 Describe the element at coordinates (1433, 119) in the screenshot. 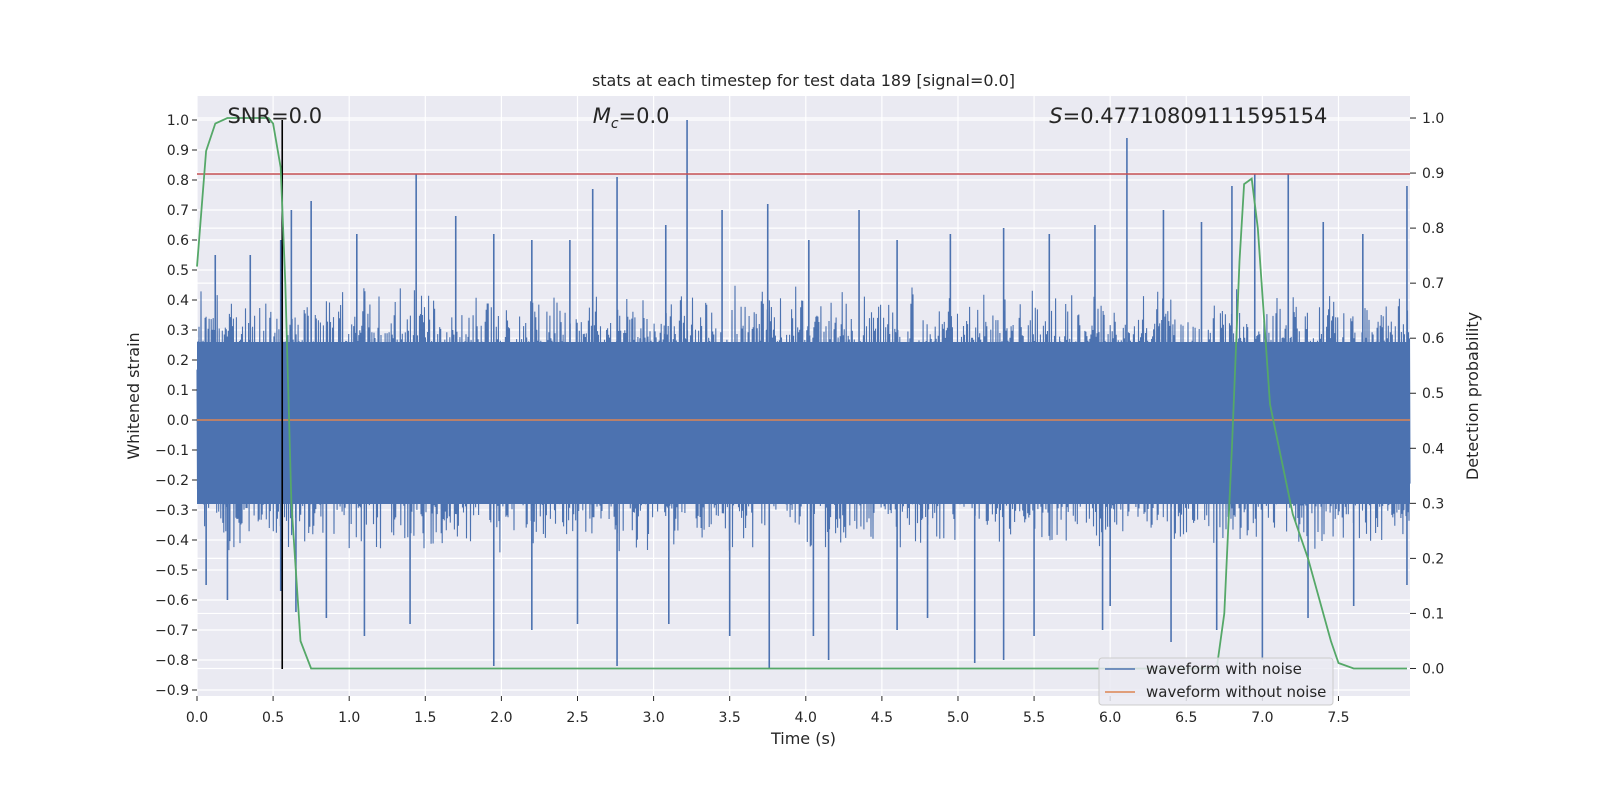

I see `y2-tick-label: 1.0` at that location.